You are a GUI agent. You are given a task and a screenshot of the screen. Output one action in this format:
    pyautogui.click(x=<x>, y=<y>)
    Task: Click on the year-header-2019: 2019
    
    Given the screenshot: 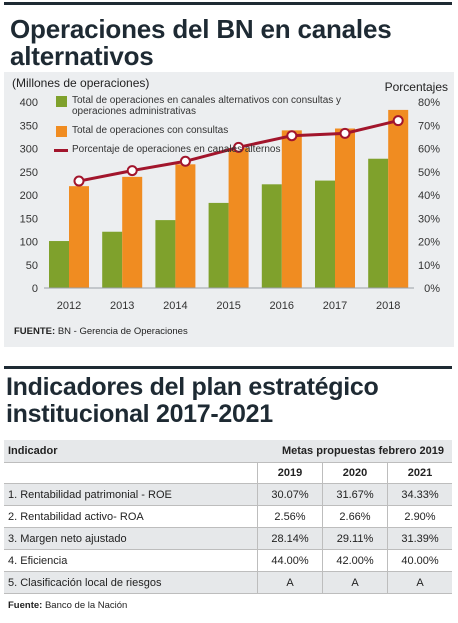 What is the action you would take?
    pyautogui.click(x=290, y=473)
    